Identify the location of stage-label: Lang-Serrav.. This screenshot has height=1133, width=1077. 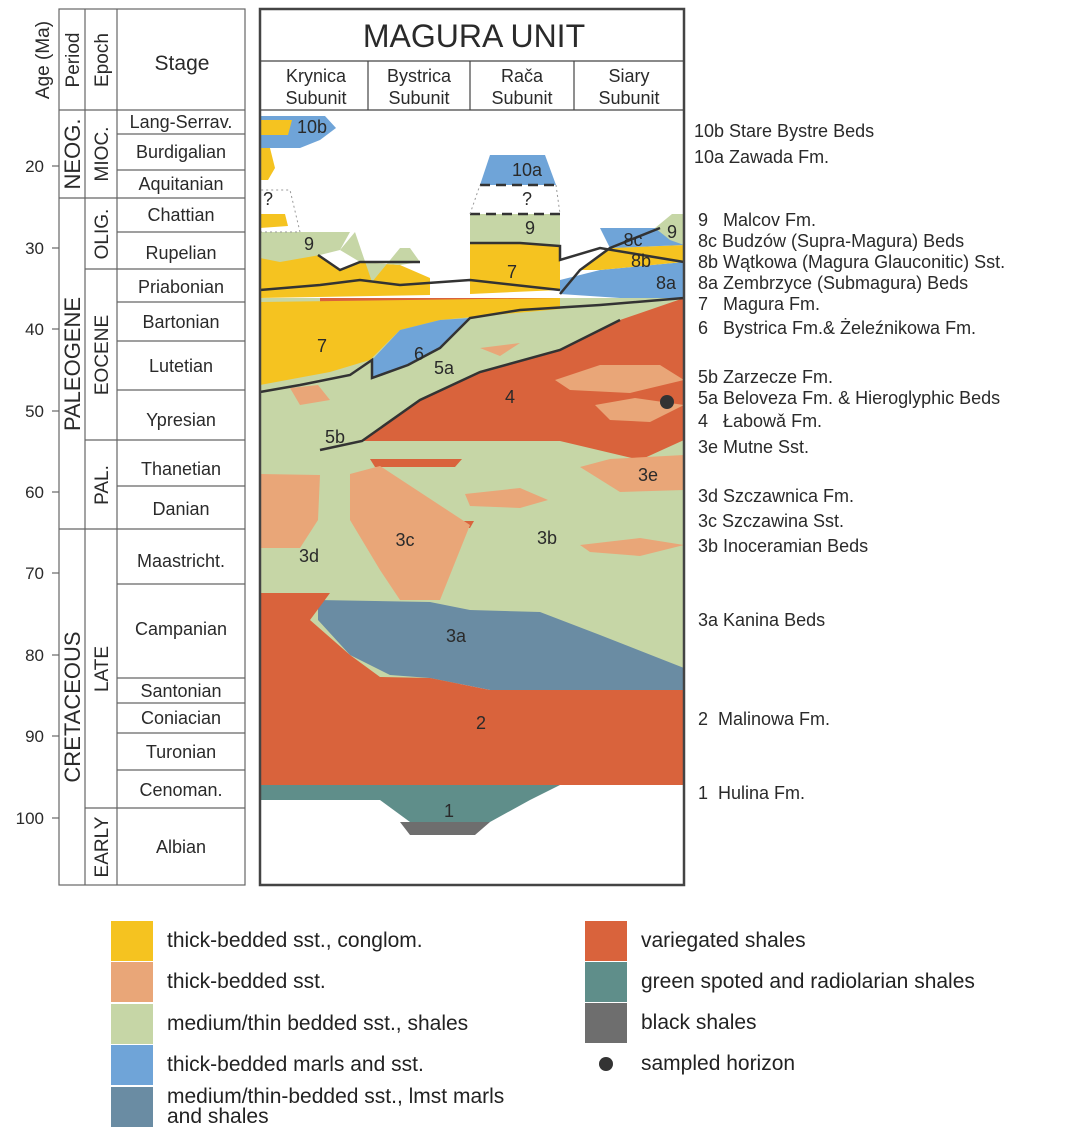
(181, 122).